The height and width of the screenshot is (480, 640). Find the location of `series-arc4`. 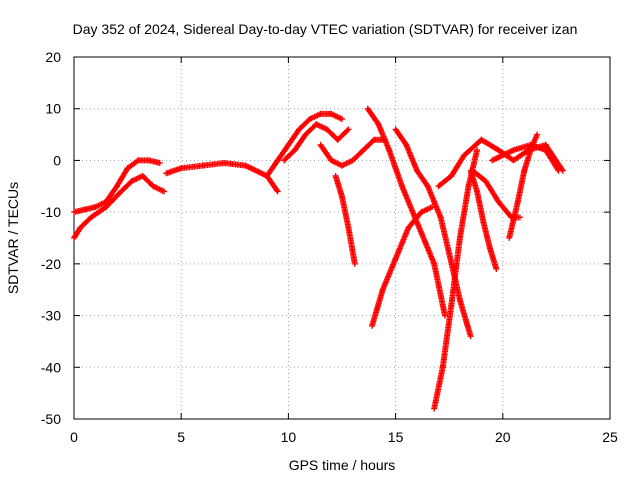

series-arc4 is located at coordinates (304, 144).